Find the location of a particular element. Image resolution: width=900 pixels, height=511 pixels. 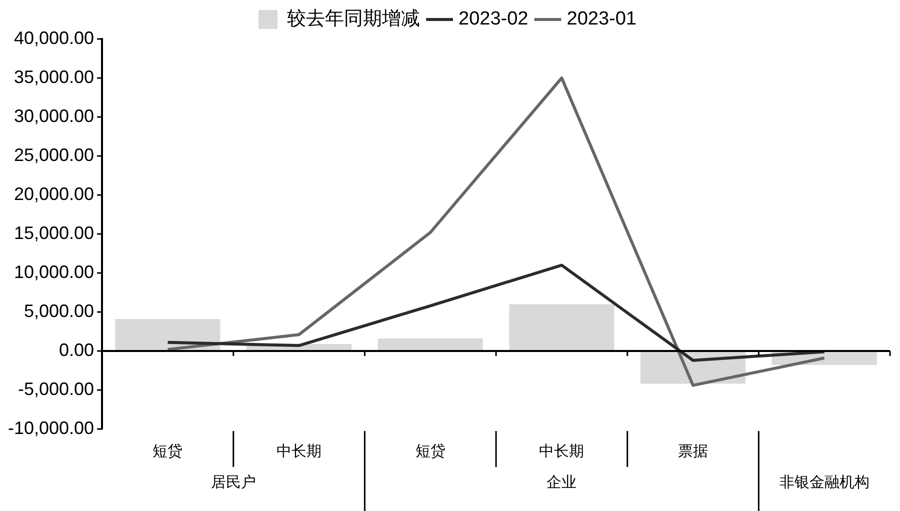

text: 居民户 is located at coordinates (233, 483).